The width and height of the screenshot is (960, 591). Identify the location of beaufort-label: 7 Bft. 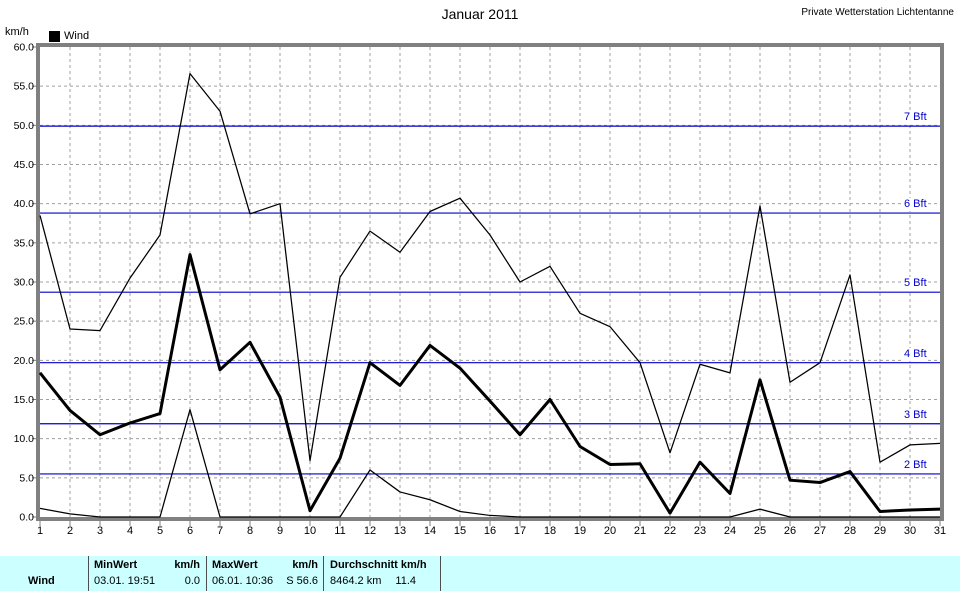
(915, 118).